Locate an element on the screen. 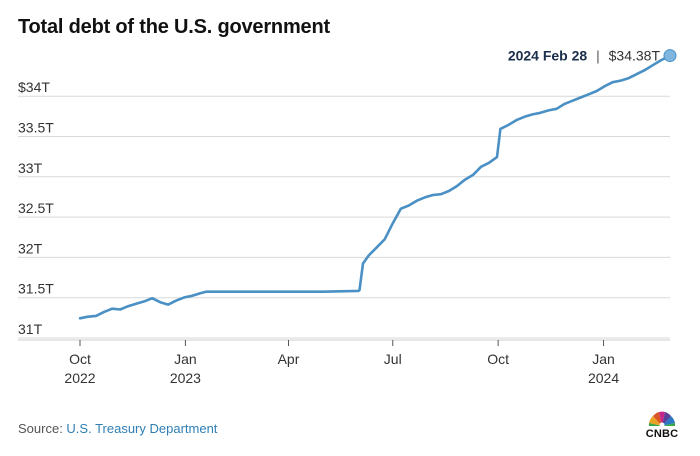 This screenshot has width=700, height=456. callout-date: 2024 Feb 28 is located at coordinates (548, 56).